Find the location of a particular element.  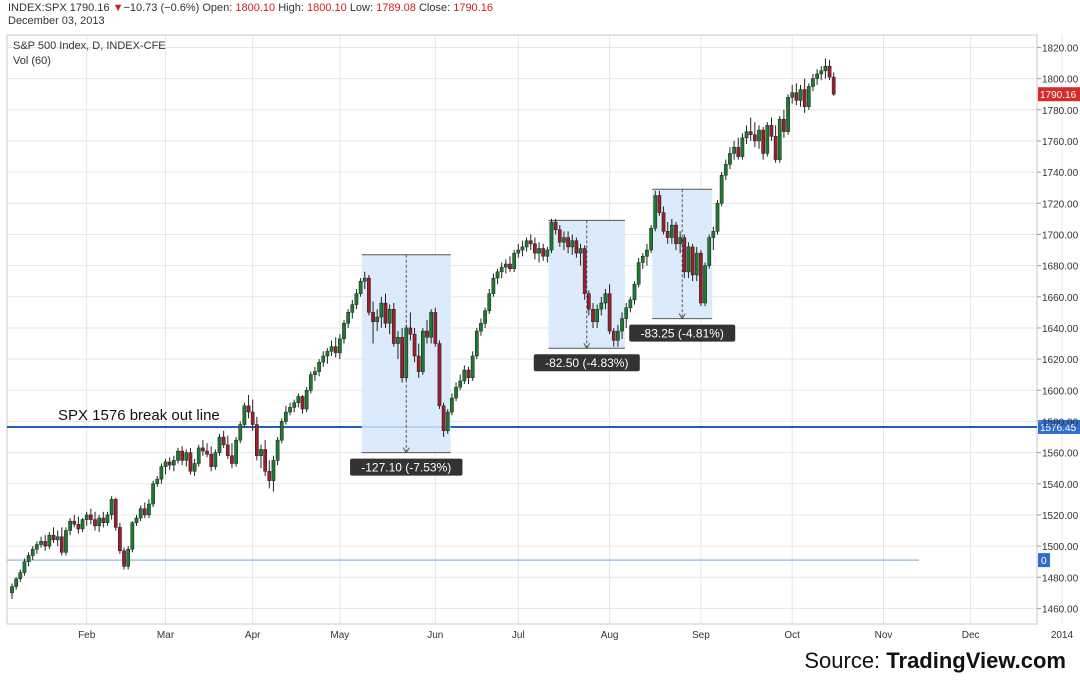

x-tick-label: May is located at coordinates (339, 635).